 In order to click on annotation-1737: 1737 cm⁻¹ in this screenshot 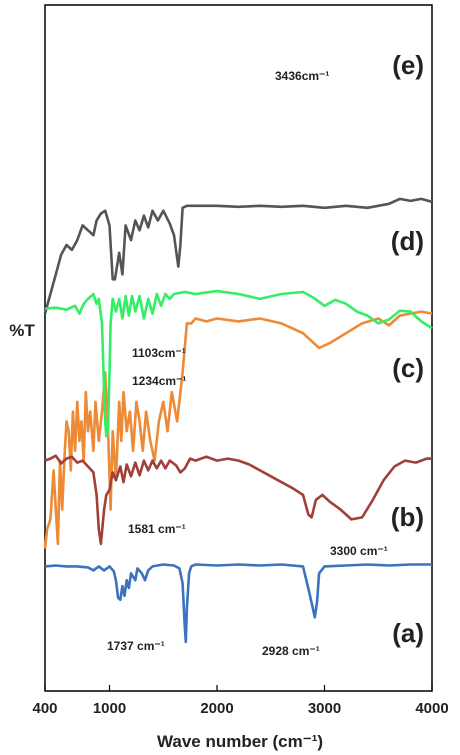, I will do `click(136, 646)`.